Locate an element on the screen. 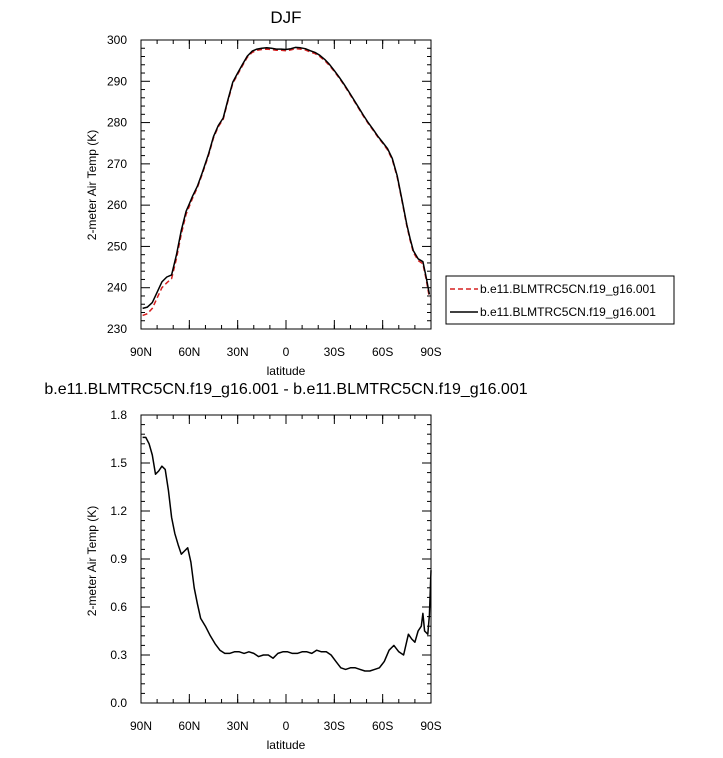 This screenshot has height=758, width=723. y-tick-label: 1.8 is located at coordinates (118, 415).